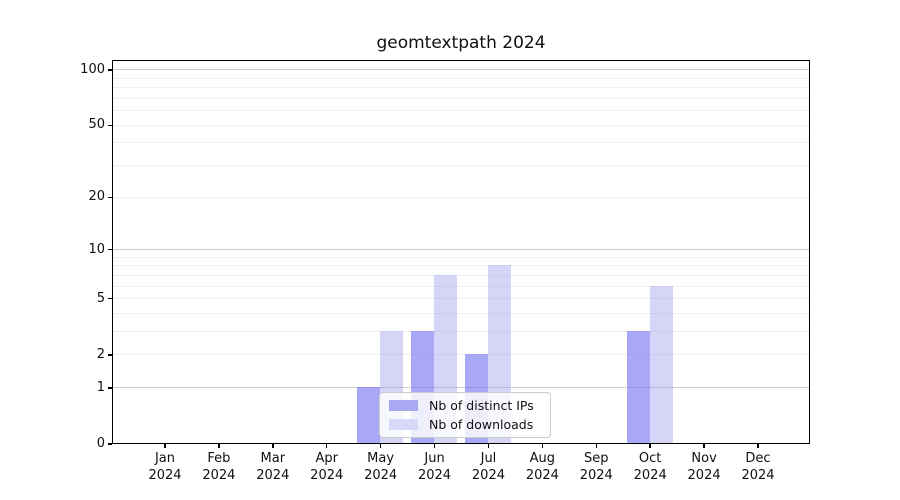  I want to click on x-tick-label: Aug 2024, so click(542, 467).